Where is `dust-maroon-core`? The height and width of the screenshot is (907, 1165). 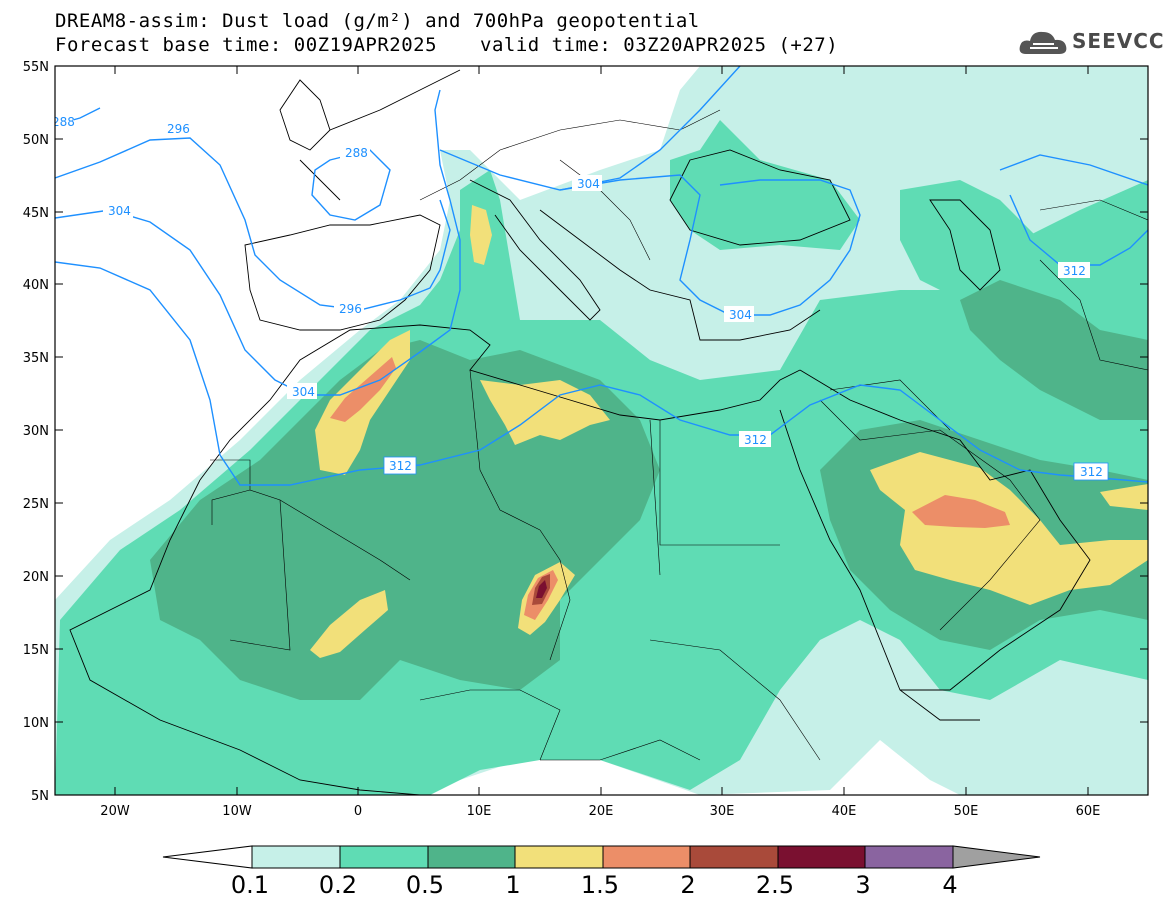 dust-maroon-core is located at coordinates (541, 589).